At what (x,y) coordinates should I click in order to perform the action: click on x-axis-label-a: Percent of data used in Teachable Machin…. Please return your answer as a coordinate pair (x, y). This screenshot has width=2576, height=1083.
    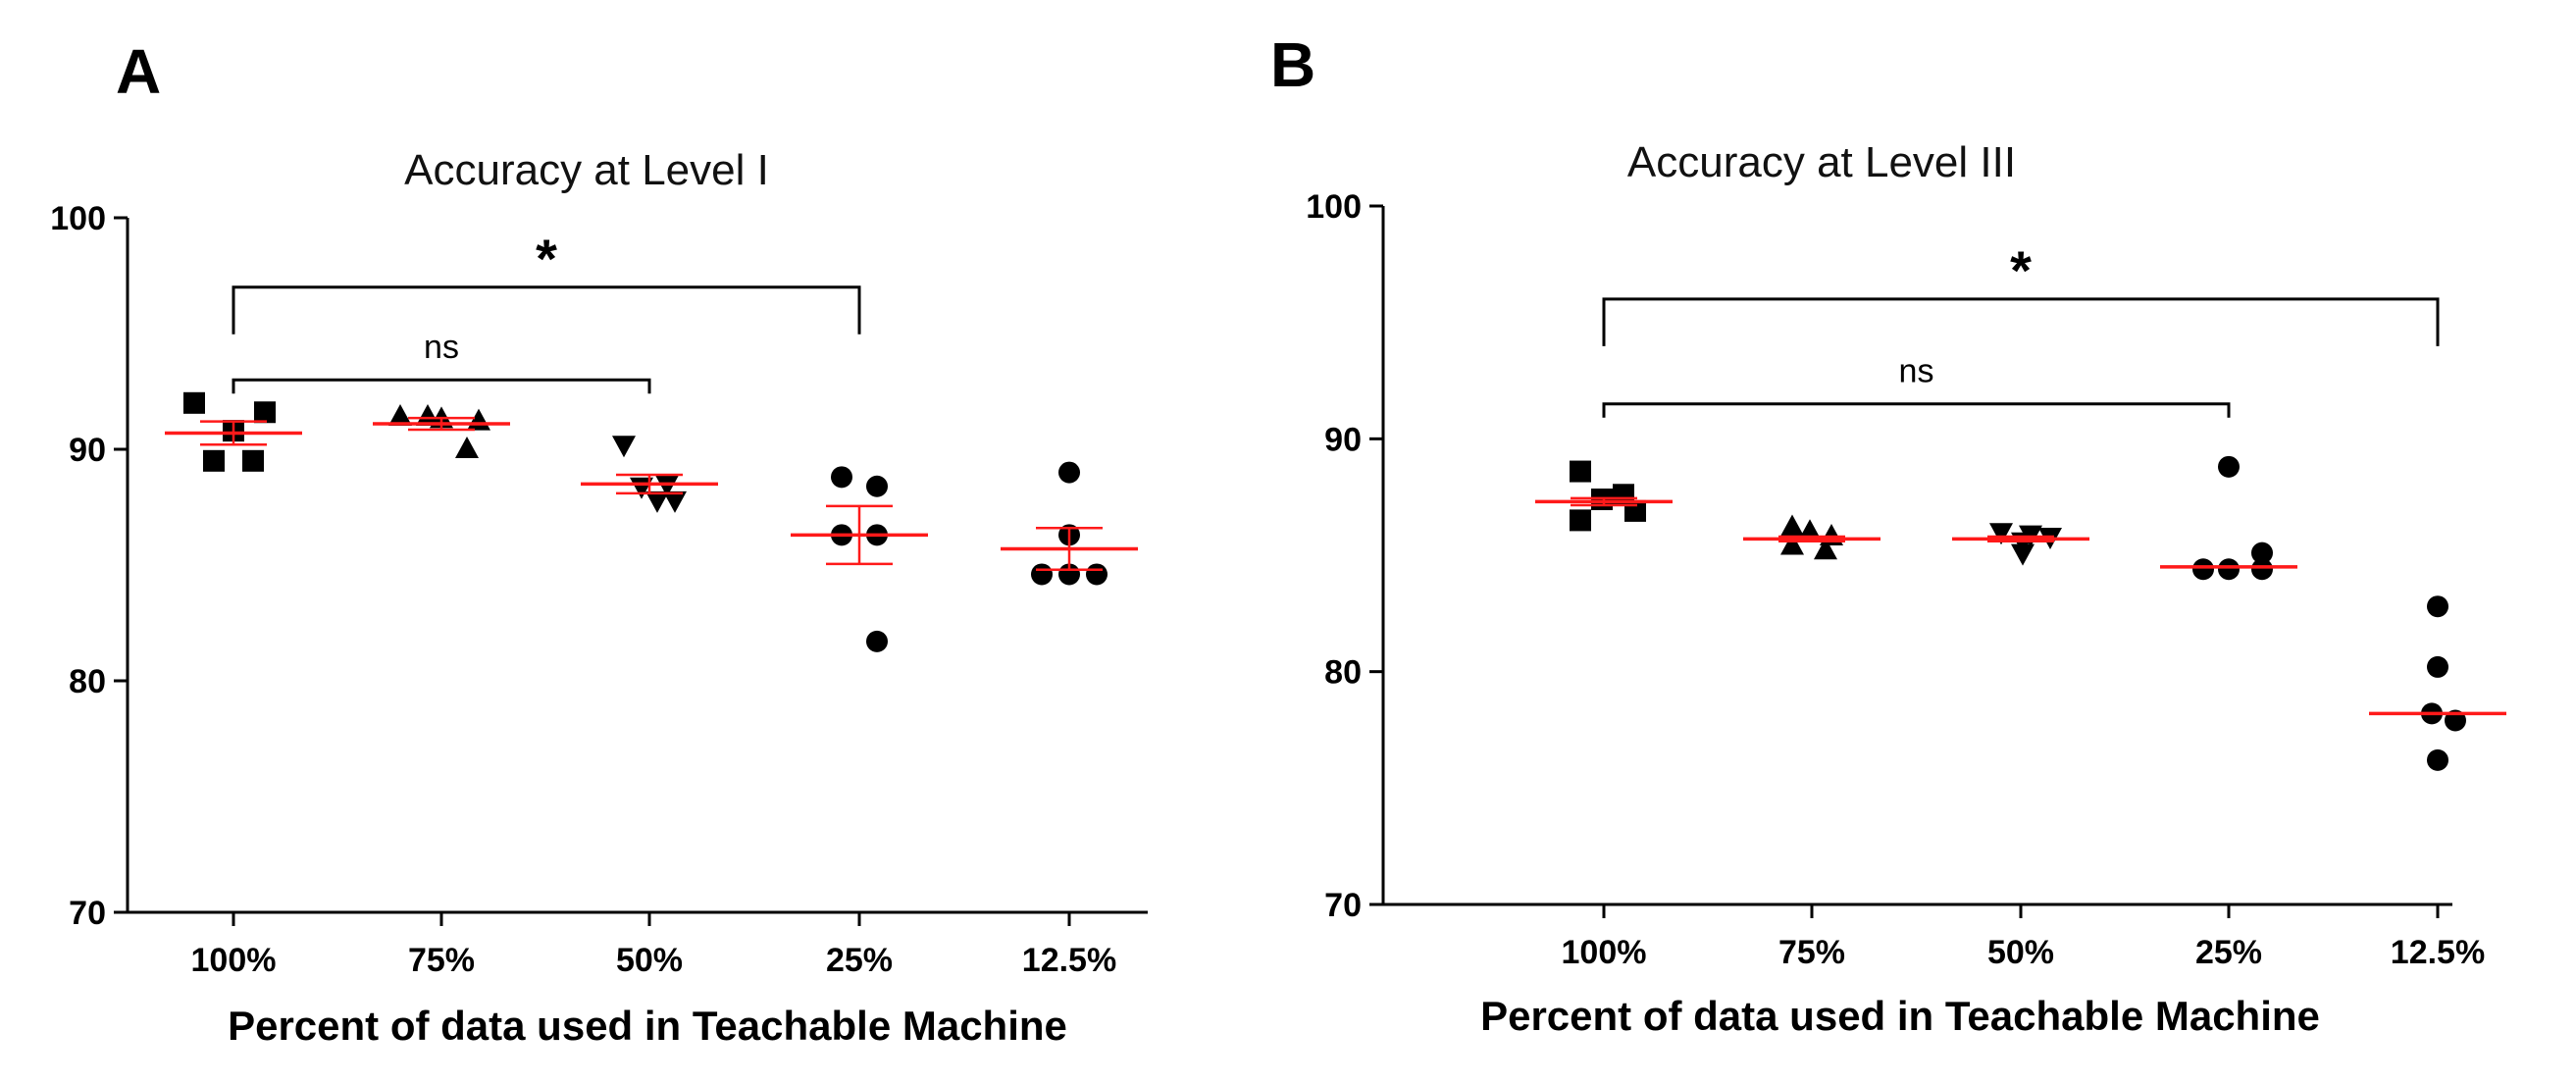
    Looking at the image, I should click on (647, 1026).